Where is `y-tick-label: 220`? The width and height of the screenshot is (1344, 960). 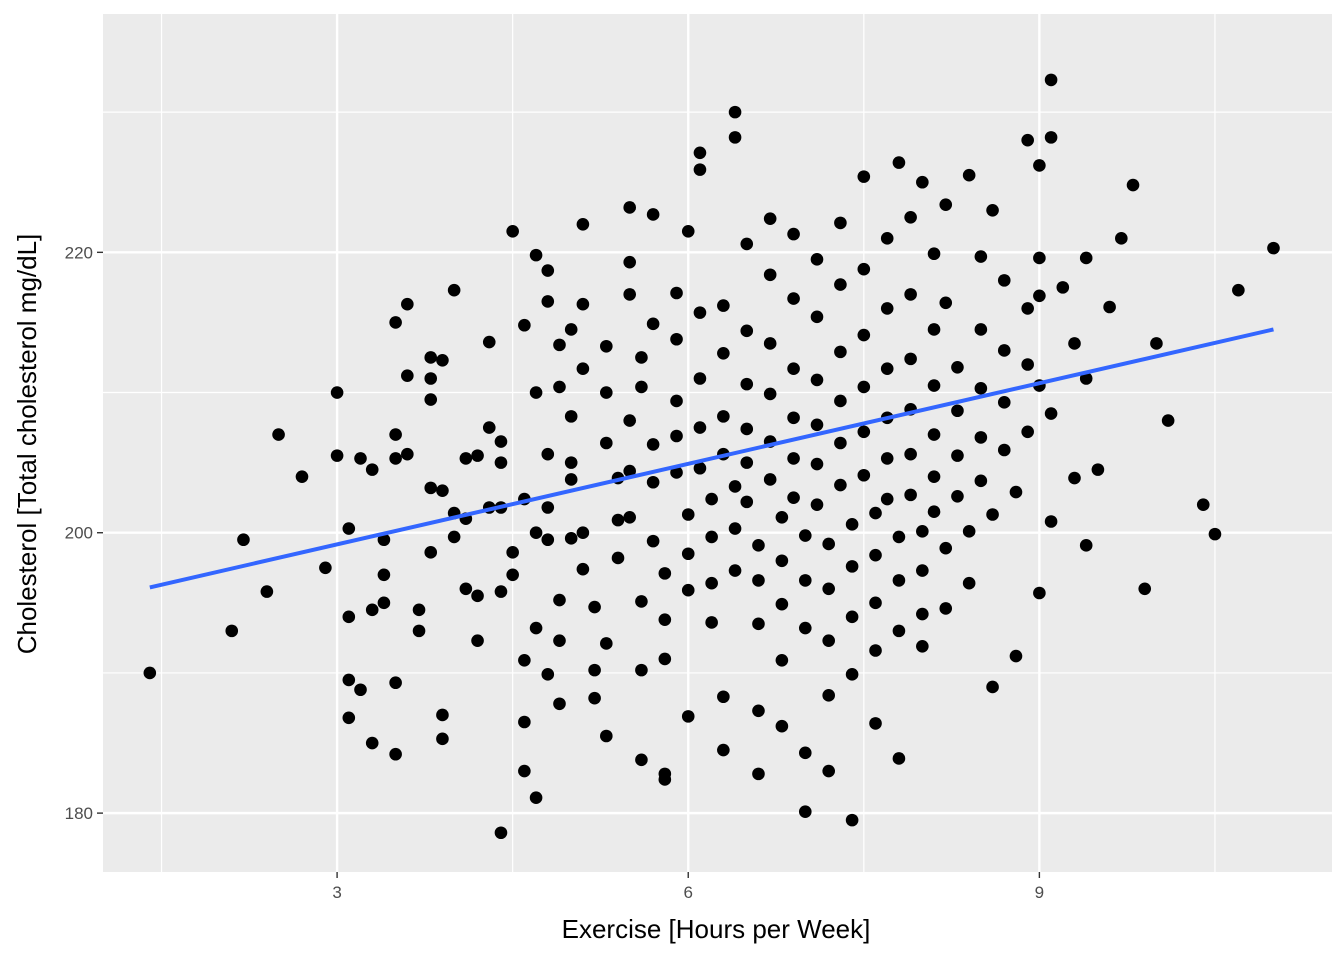
y-tick-label: 220 is located at coordinates (79, 252).